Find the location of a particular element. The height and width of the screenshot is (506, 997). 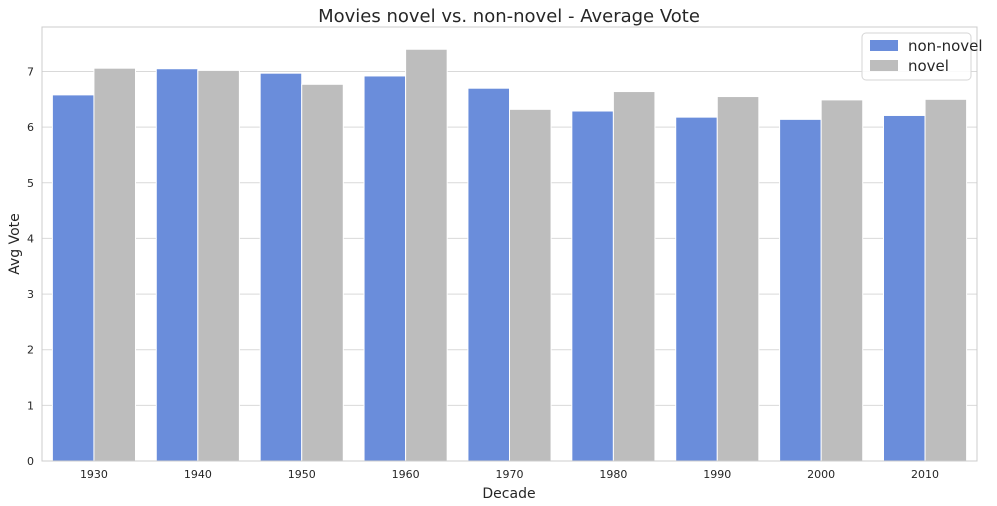

bar-novel-1950 is located at coordinates (322, 272).